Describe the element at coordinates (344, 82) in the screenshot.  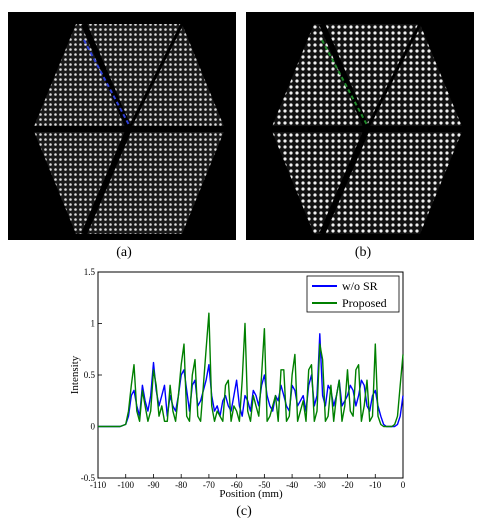
I see `profile-line-b` at that location.